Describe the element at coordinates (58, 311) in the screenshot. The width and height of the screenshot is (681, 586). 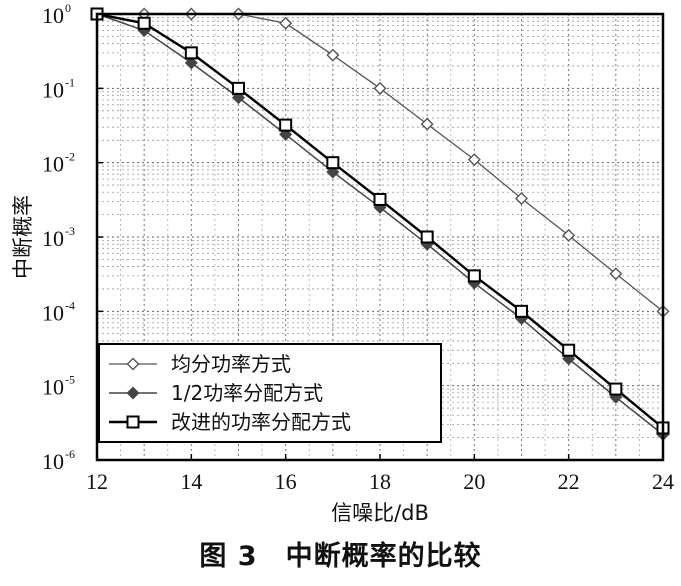
I see `y-tick-label: 10⁻⁴` at that location.